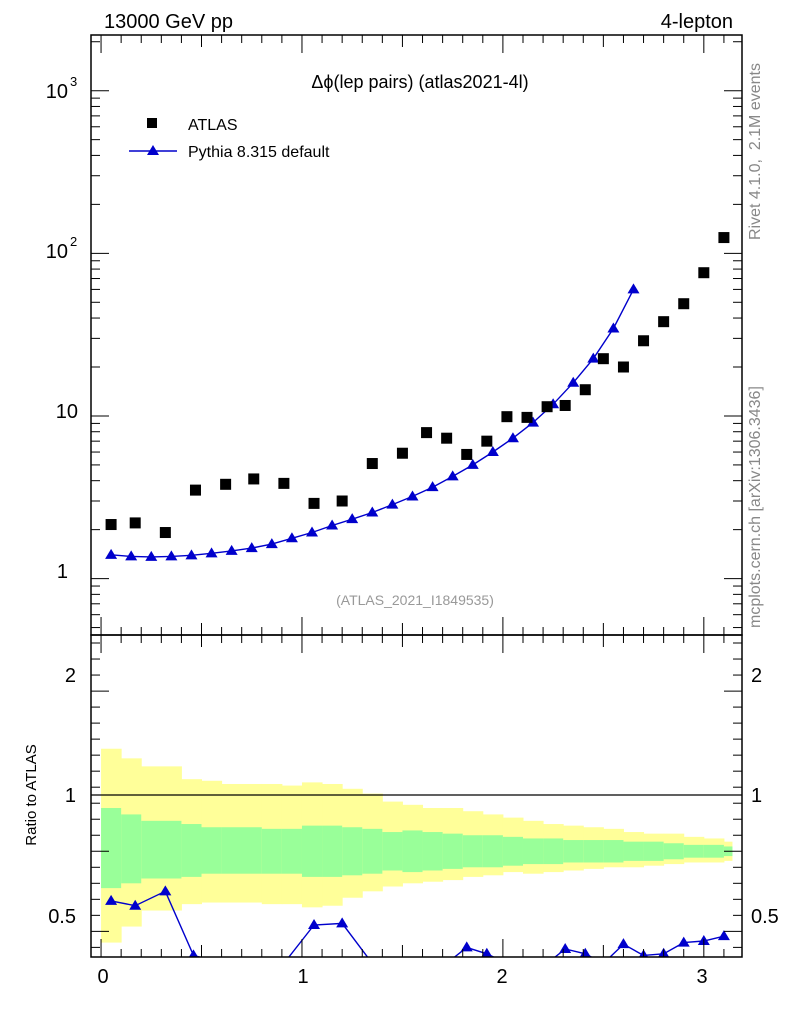 This screenshot has width=786, height=1024. What do you see at coordinates (70, 676) in the screenshot?
I see `ratio-y-tick-2-left: 2` at bounding box center [70, 676].